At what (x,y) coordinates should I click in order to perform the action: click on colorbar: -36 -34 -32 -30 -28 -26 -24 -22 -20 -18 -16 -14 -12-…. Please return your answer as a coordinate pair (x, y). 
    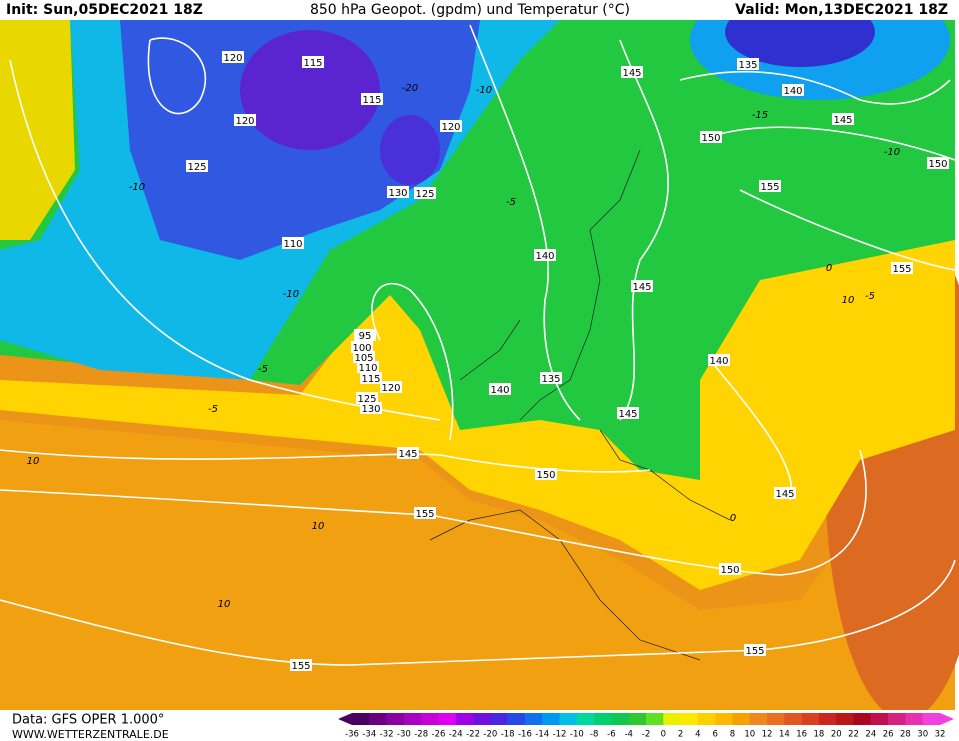
    Looking at the image, I should click on (646, 726).